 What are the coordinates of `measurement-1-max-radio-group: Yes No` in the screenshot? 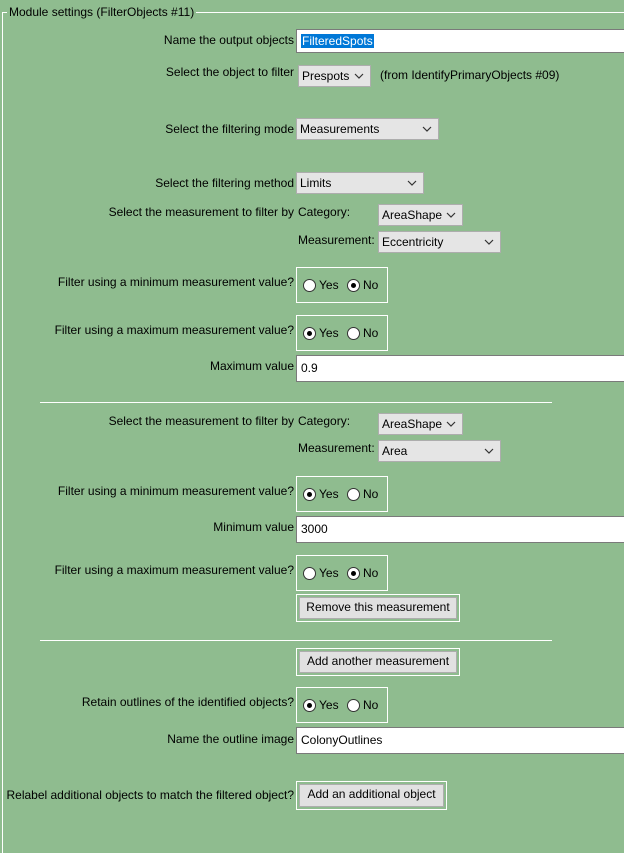 It's located at (342, 333).